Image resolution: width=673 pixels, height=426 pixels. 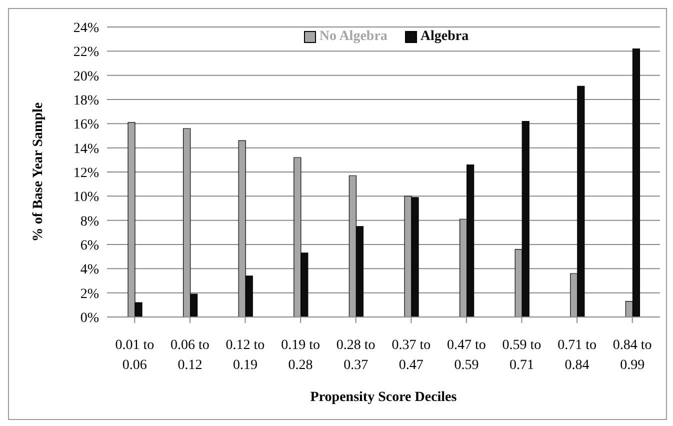 What do you see at coordinates (437, 37) in the screenshot?
I see `legend-label: Algebra` at bounding box center [437, 37].